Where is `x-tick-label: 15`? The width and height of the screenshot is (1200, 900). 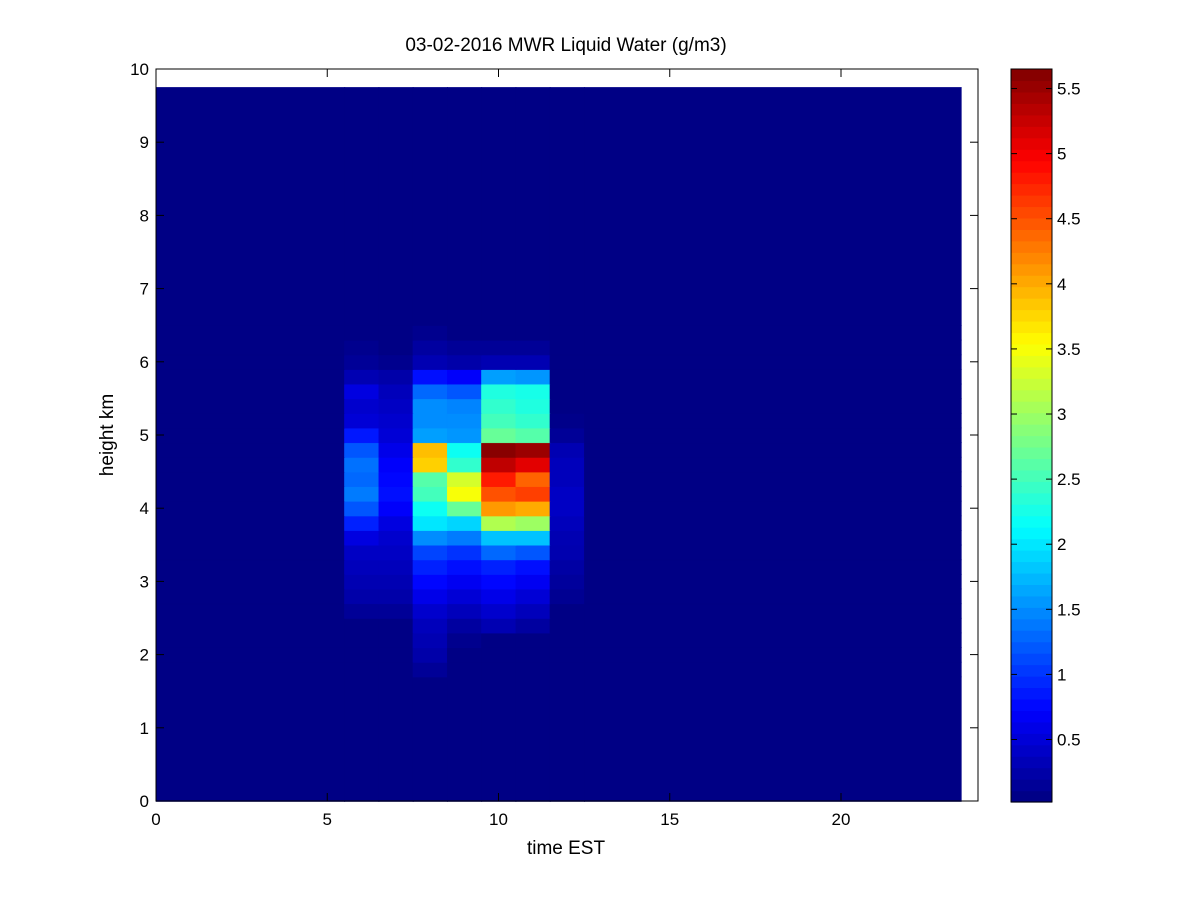
x-tick-label: 15 is located at coordinates (669, 819).